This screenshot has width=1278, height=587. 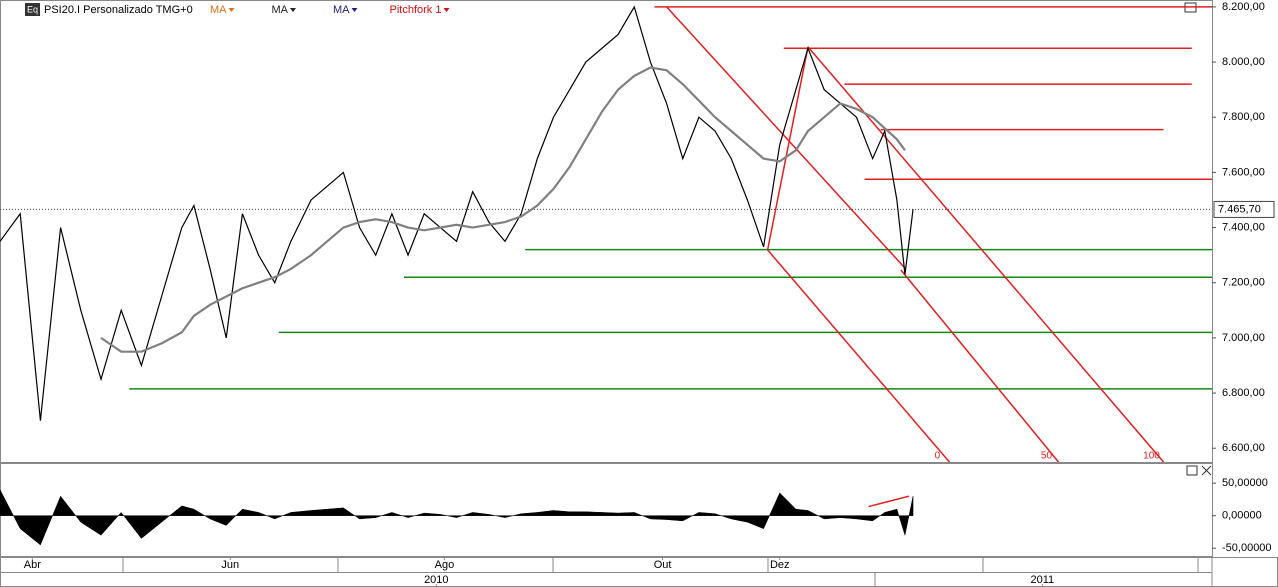 What do you see at coordinates (1151, 456) in the screenshot?
I see `pitchfork-label: 100` at bounding box center [1151, 456].